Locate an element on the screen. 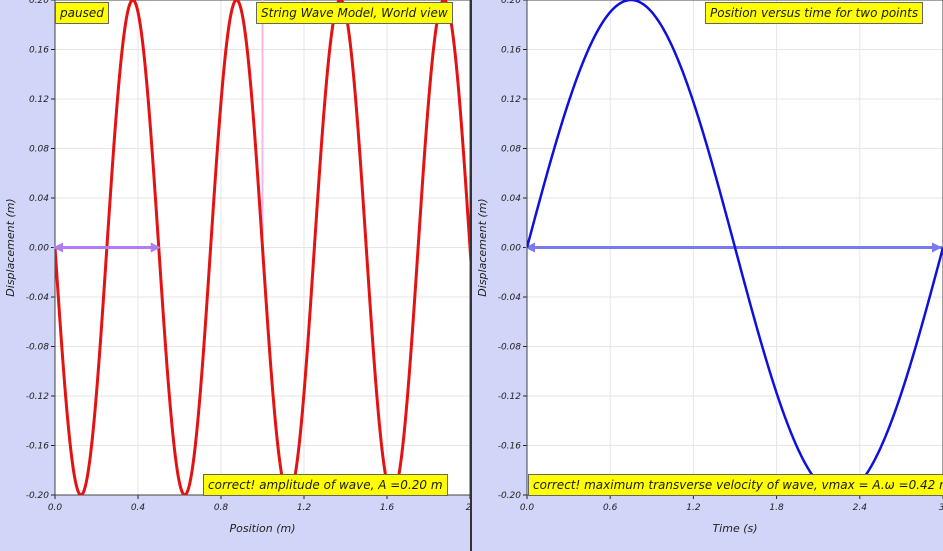 This screenshot has height=551, width=943. panel-divider is located at coordinates (471, 275).